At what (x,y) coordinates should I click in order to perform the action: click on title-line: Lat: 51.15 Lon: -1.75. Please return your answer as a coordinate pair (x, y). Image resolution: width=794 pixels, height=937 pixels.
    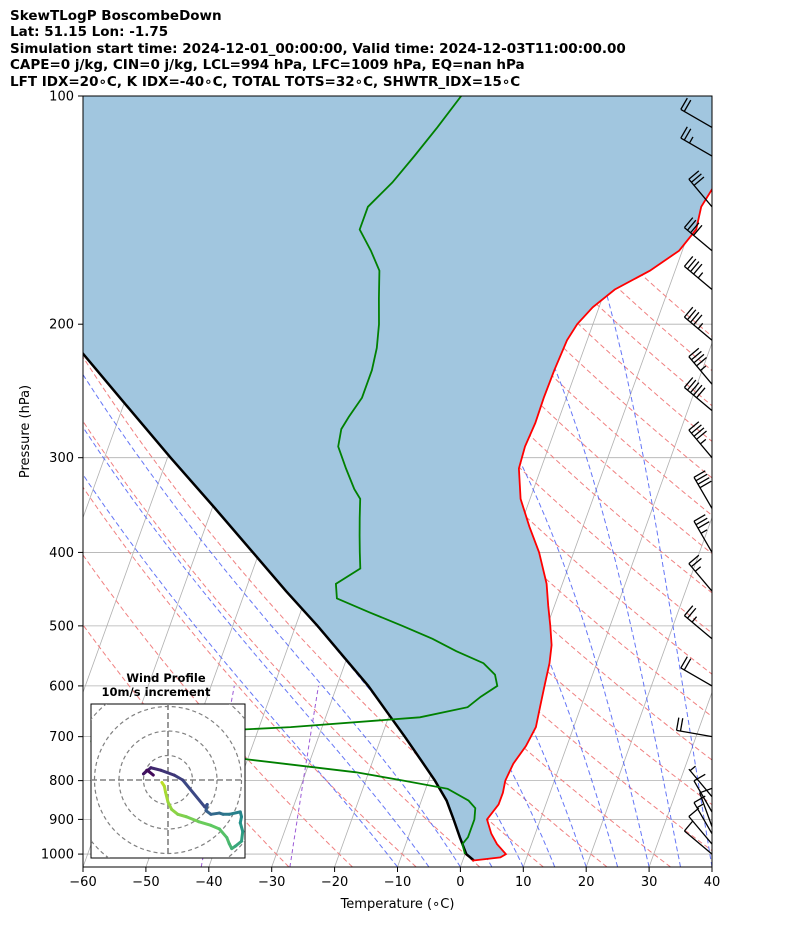
    Looking at the image, I should click on (89, 32).